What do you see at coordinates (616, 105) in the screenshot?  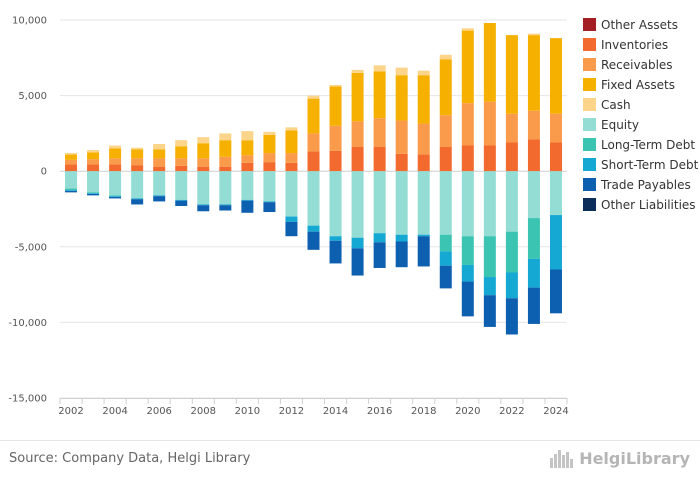 I see `legend-label: Cash` at bounding box center [616, 105].